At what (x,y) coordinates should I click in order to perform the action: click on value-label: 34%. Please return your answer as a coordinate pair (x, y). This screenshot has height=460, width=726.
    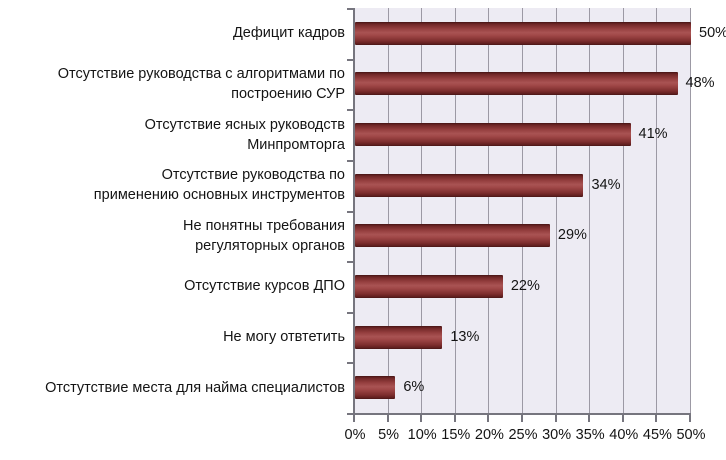
    Looking at the image, I should click on (606, 184).